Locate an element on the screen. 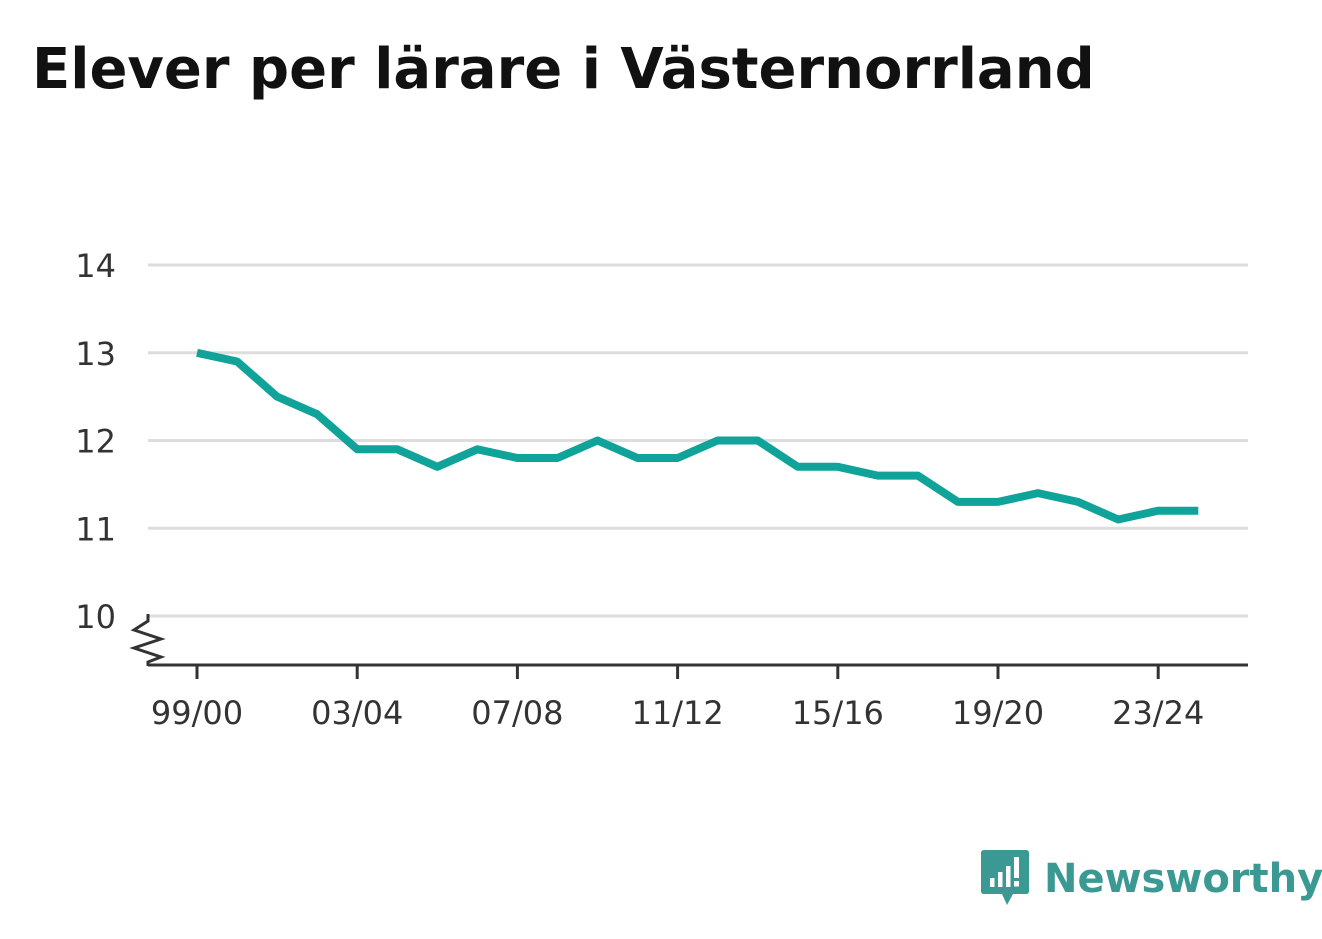 The image size is (1322, 939). data-point-09/10 is located at coordinates (598, 441).